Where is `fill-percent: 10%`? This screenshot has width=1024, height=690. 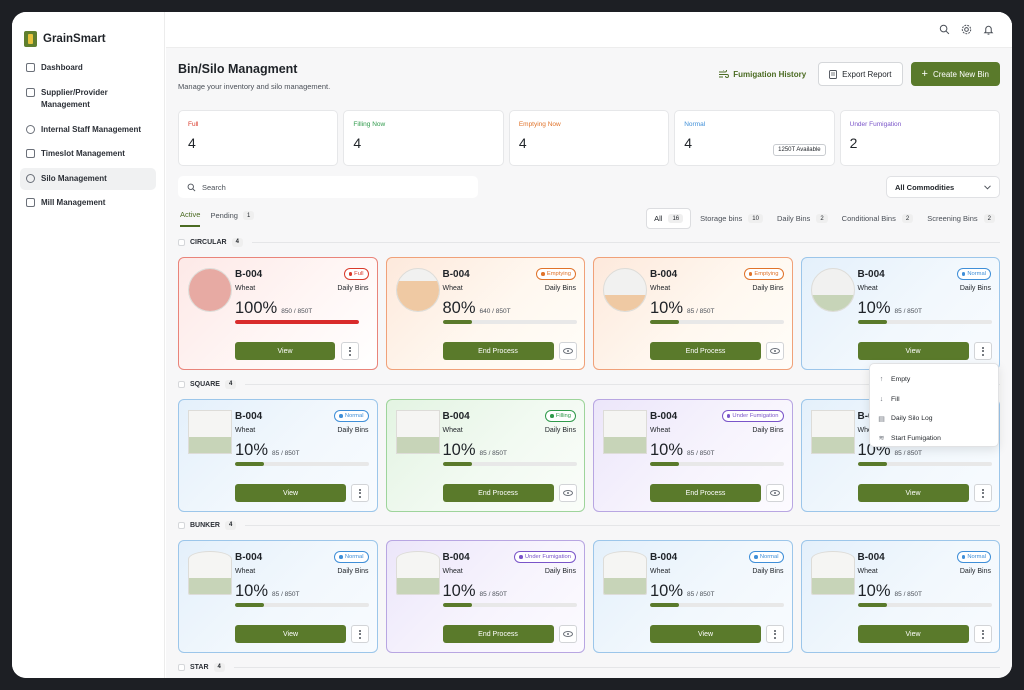 fill-percent: 10% is located at coordinates (874, 591).